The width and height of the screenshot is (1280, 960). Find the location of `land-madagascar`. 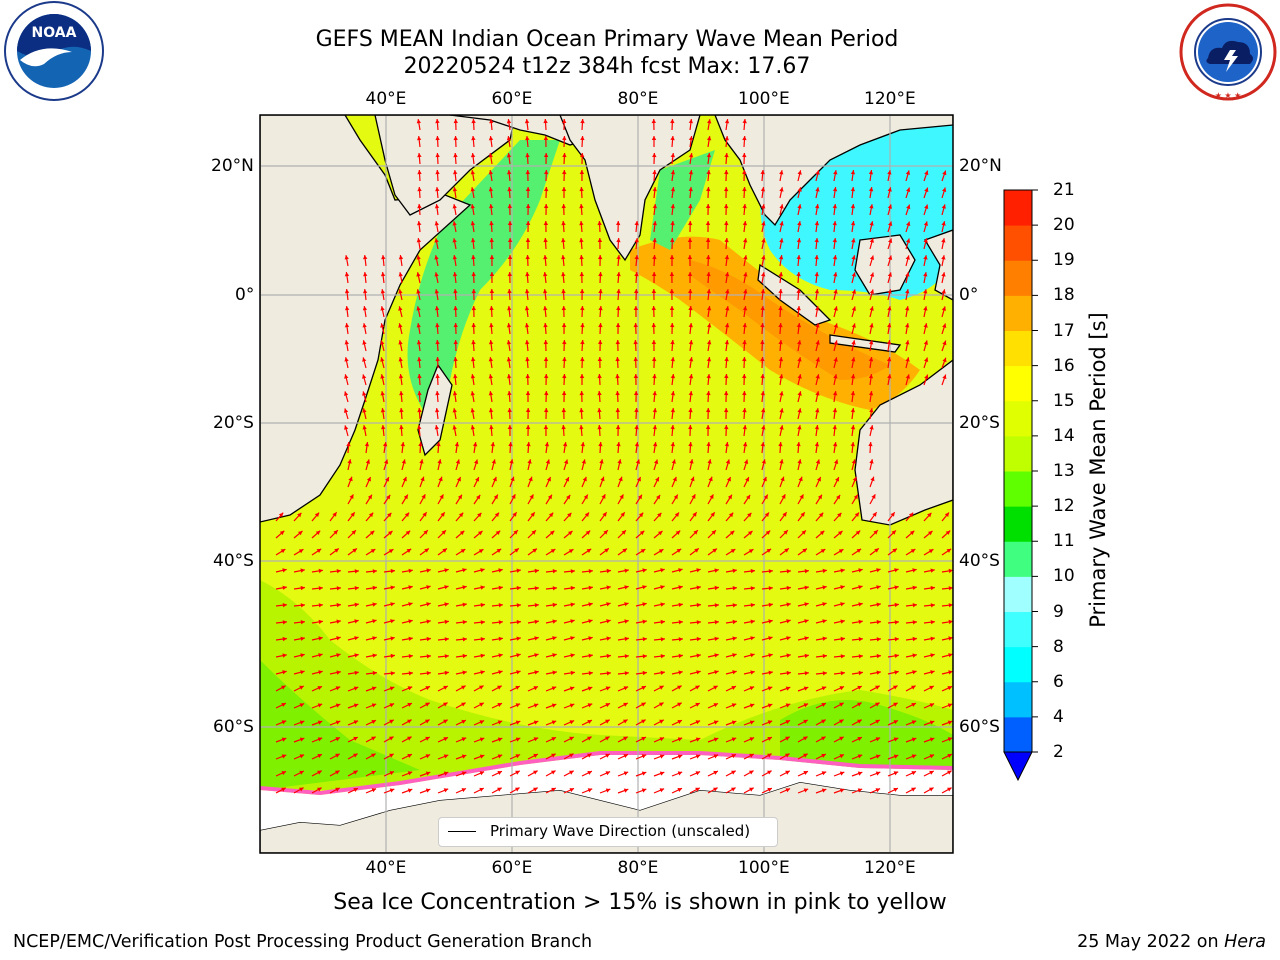

land-madagascar is located at coordinates (435, 410).